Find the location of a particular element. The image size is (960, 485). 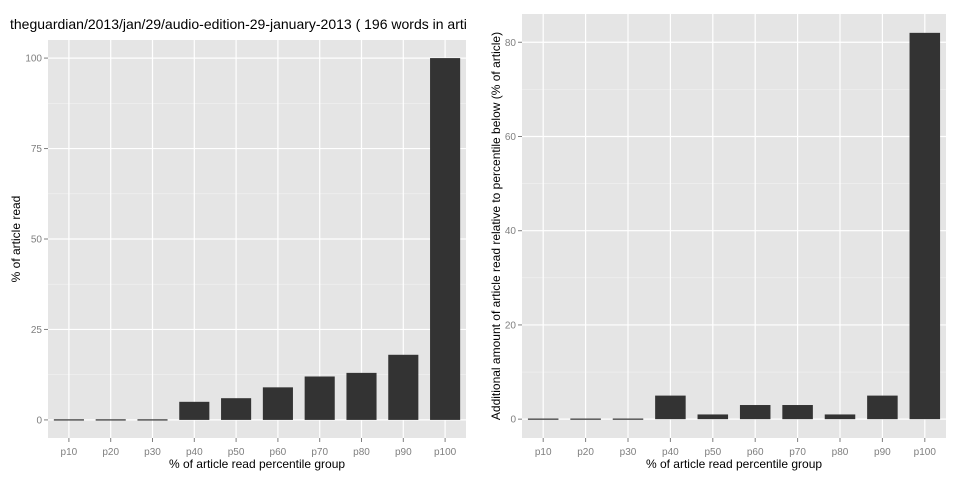

y-tick-label: 80 is located at coordinates (511, 43).